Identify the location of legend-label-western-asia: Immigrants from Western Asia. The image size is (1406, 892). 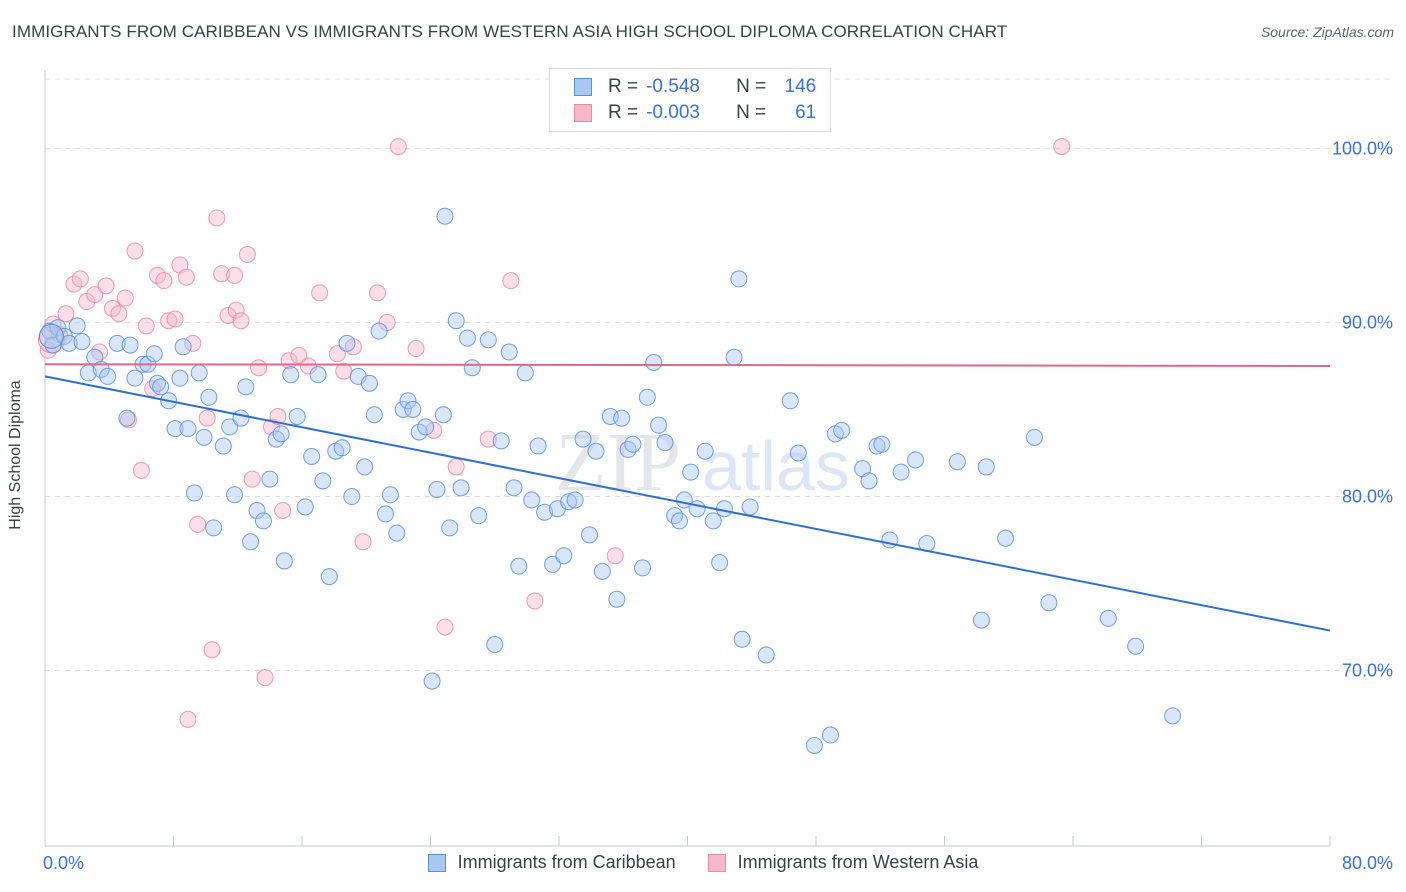
(858, 862).